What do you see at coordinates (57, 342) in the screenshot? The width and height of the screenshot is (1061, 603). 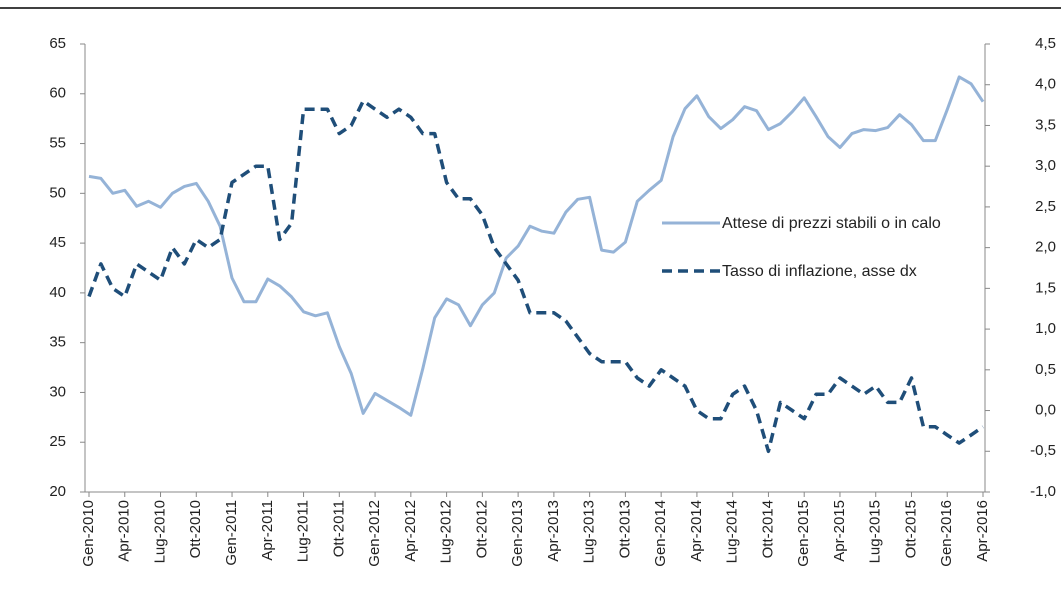 I see `y-tick-label: 35` at bounding box center [57, 342].